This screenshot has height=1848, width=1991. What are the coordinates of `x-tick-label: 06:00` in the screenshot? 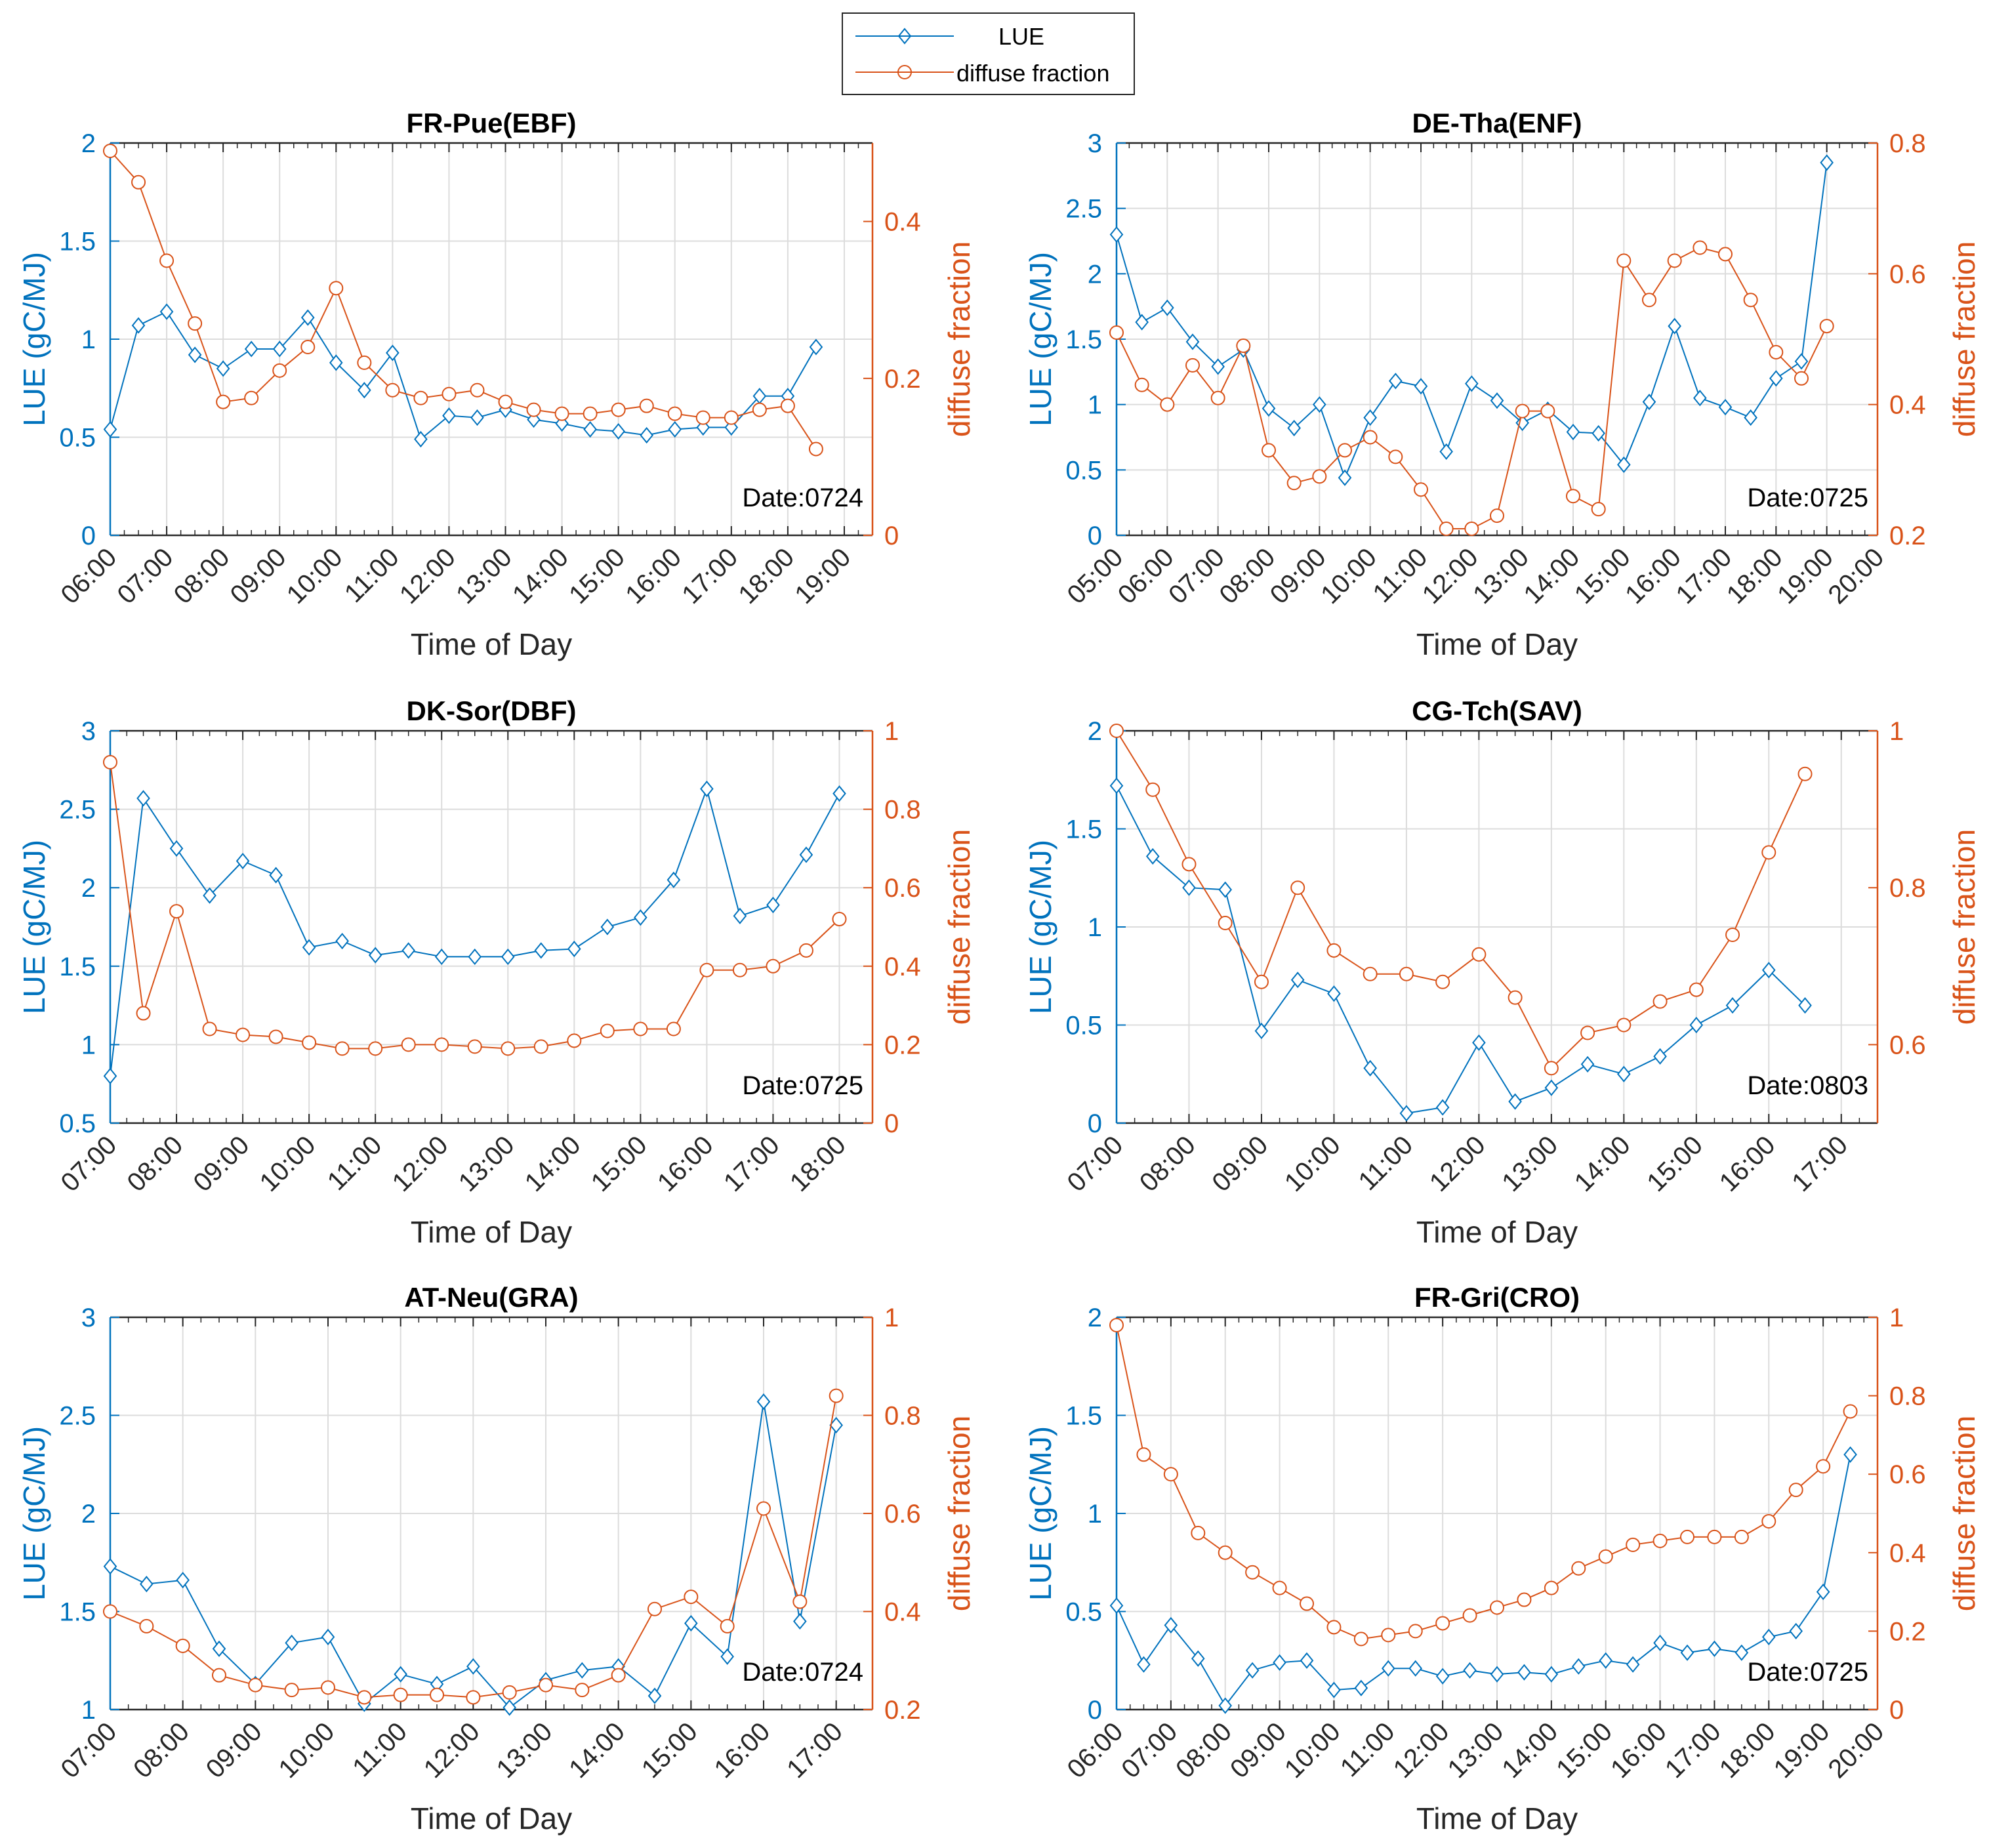 It's located at (88, 576).